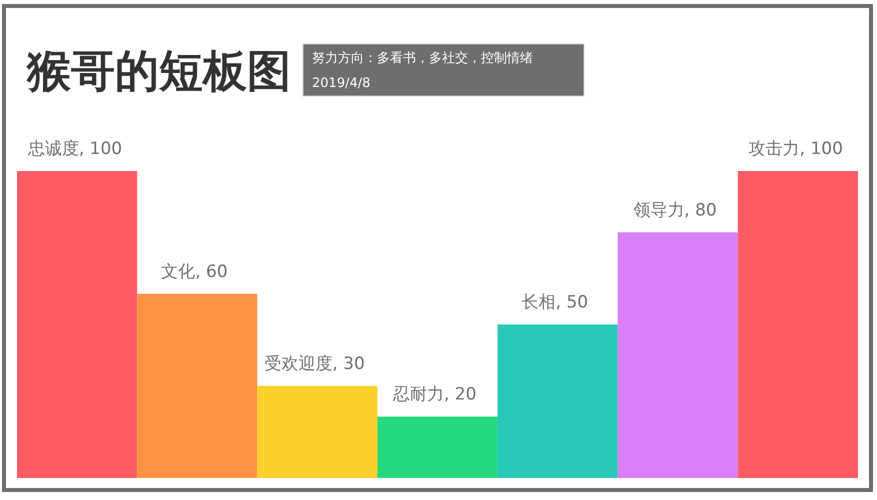 The image size is (877, 500). I want to click on x-tick-label: 忍耐力, so click(418, 394).